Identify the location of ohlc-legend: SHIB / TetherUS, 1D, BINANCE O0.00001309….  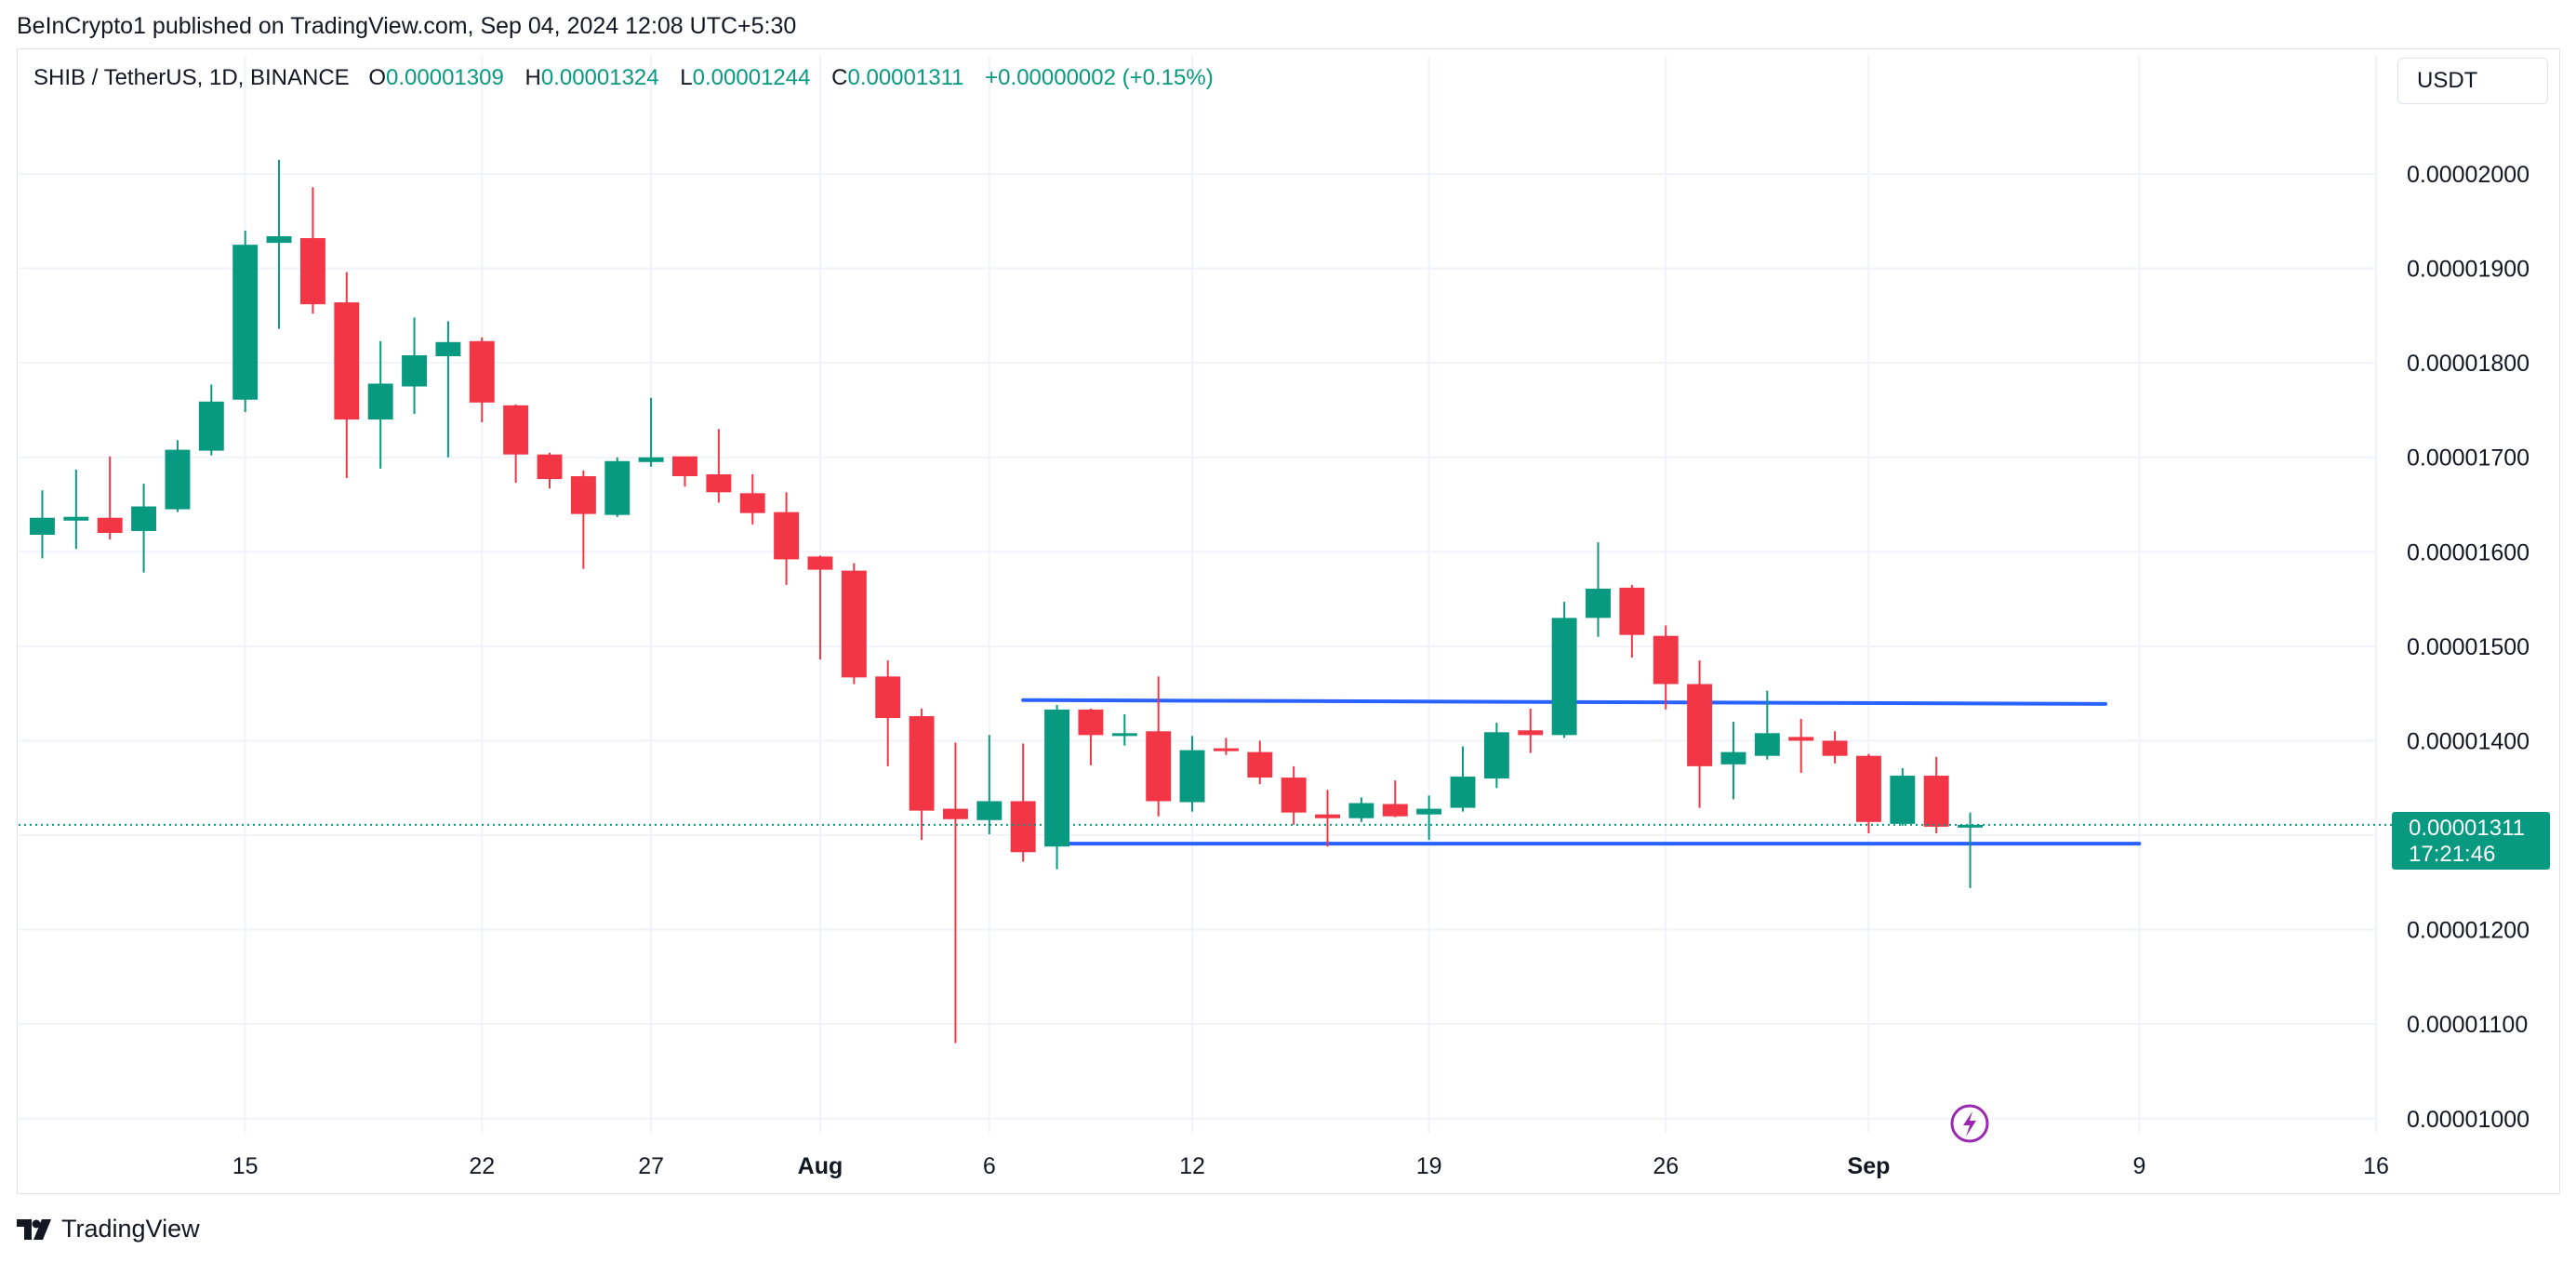
(623, 78).